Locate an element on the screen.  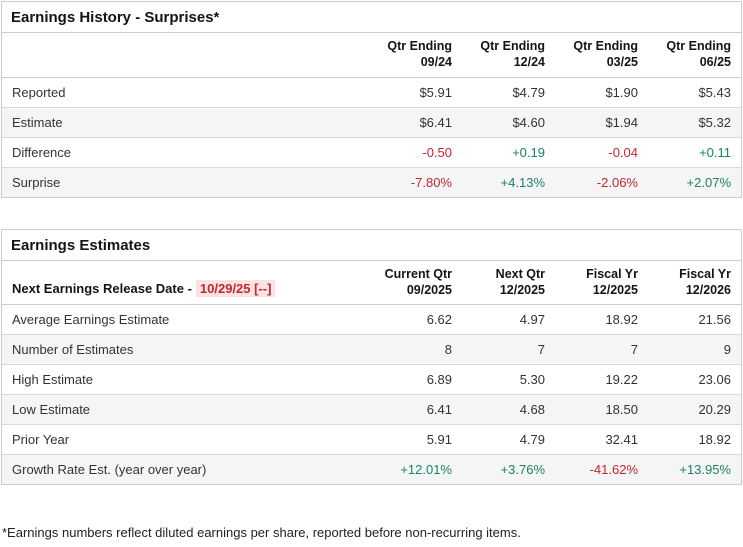
value-cell: +13.95% is located at coordinates (694, 469).